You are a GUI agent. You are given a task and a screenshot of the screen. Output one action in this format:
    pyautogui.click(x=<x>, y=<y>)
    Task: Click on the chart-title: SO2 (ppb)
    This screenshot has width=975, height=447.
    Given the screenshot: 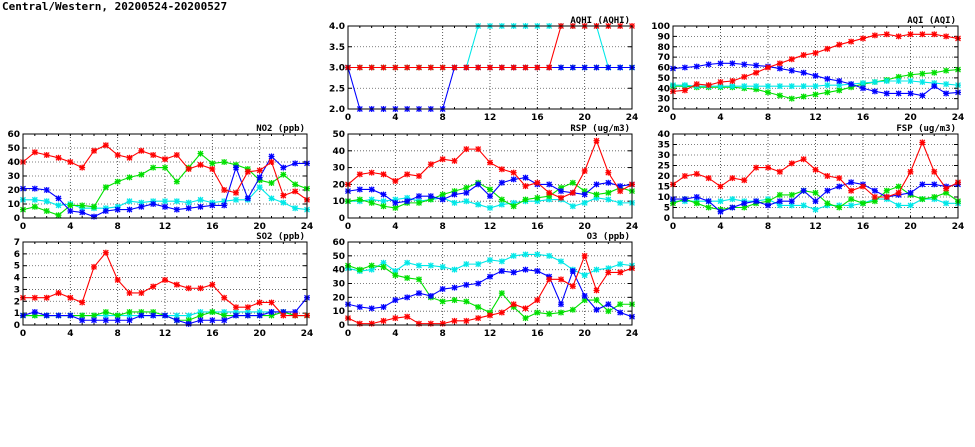 What is the action you would take?
    pyautogui.click(x=280, y=237)
    